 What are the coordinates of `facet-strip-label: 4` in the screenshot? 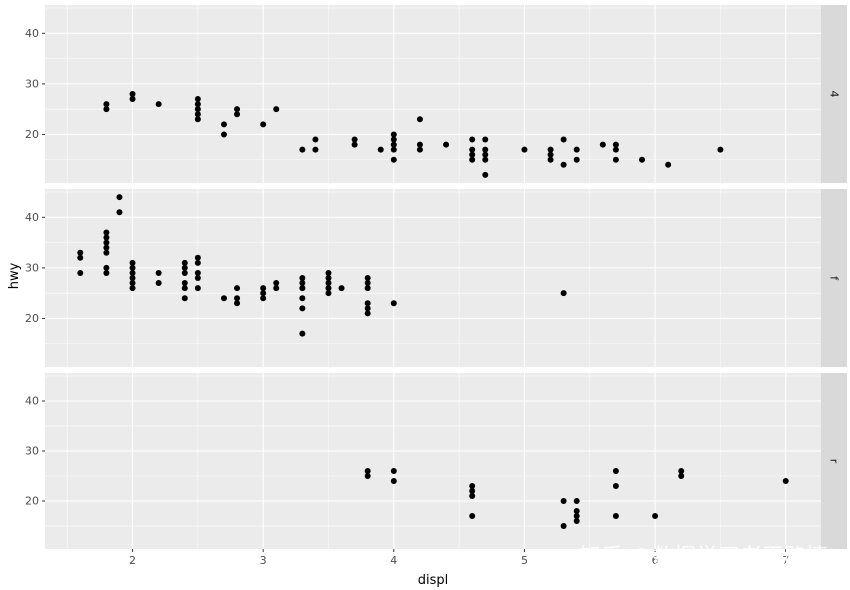 It's located at (834, 94).